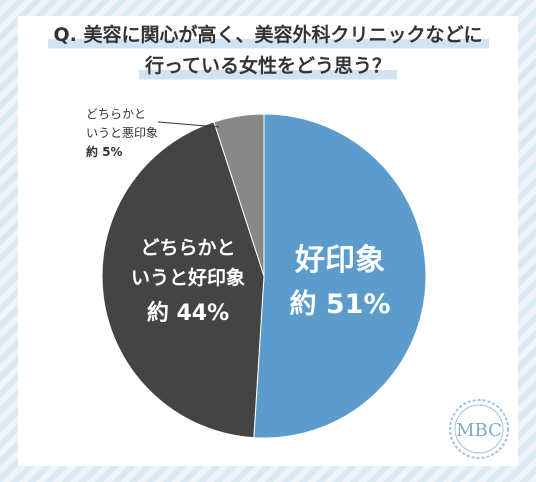 The height and width of the screenshot is (482, 536). What do you see at coordinates (339, 260) in the screenshot?
I see `slice-label-good: 好印象` at bounding box center [339, 260].